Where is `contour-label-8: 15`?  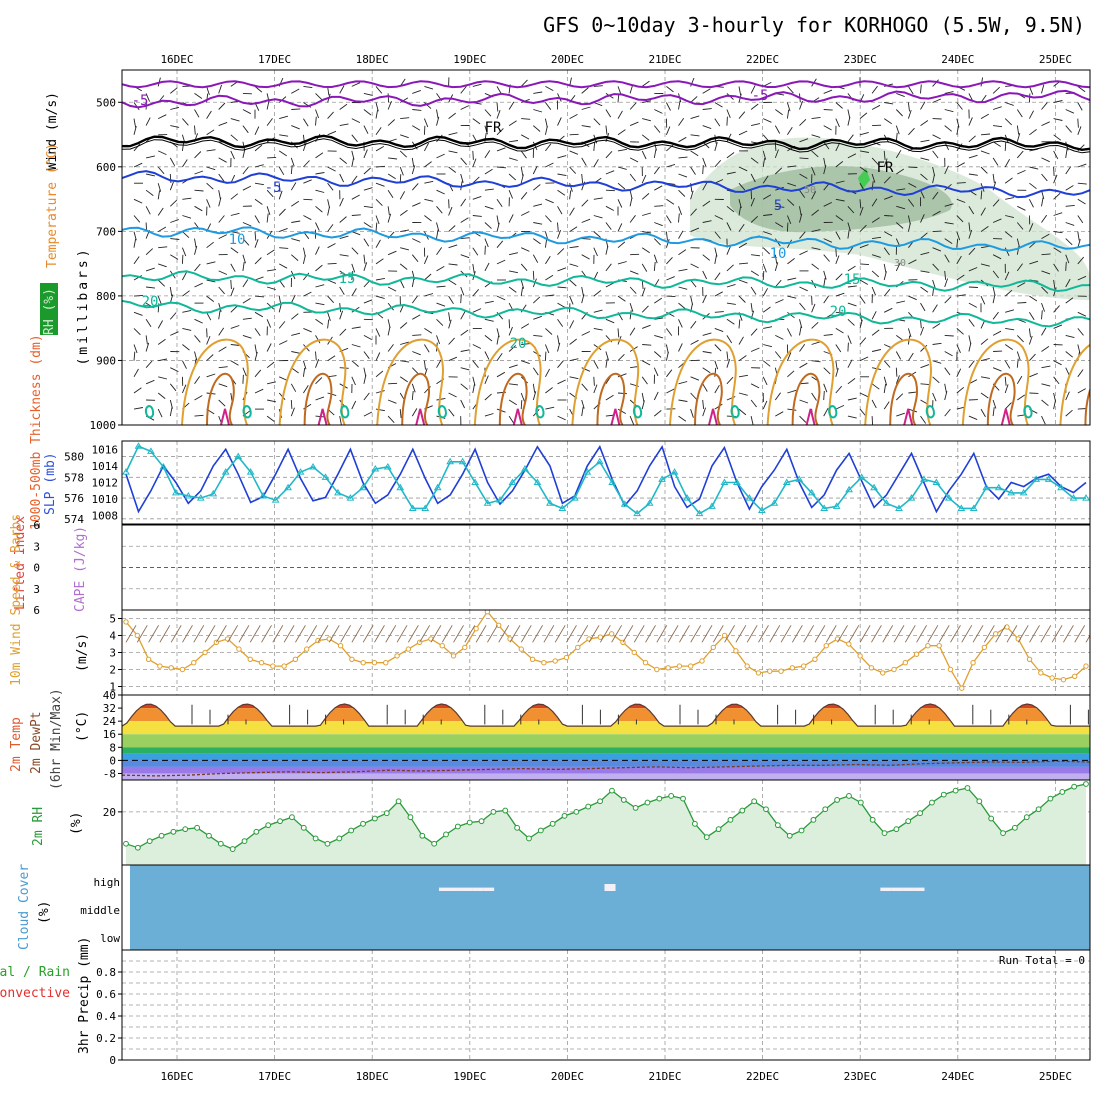 contour-label-8: 15 is located at coordinates (347, 279).